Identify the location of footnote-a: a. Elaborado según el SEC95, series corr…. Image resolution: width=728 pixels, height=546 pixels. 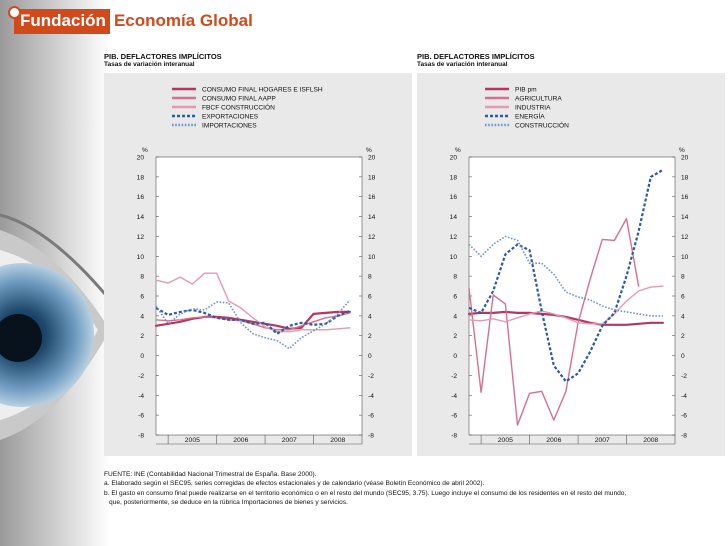
(294, 484).